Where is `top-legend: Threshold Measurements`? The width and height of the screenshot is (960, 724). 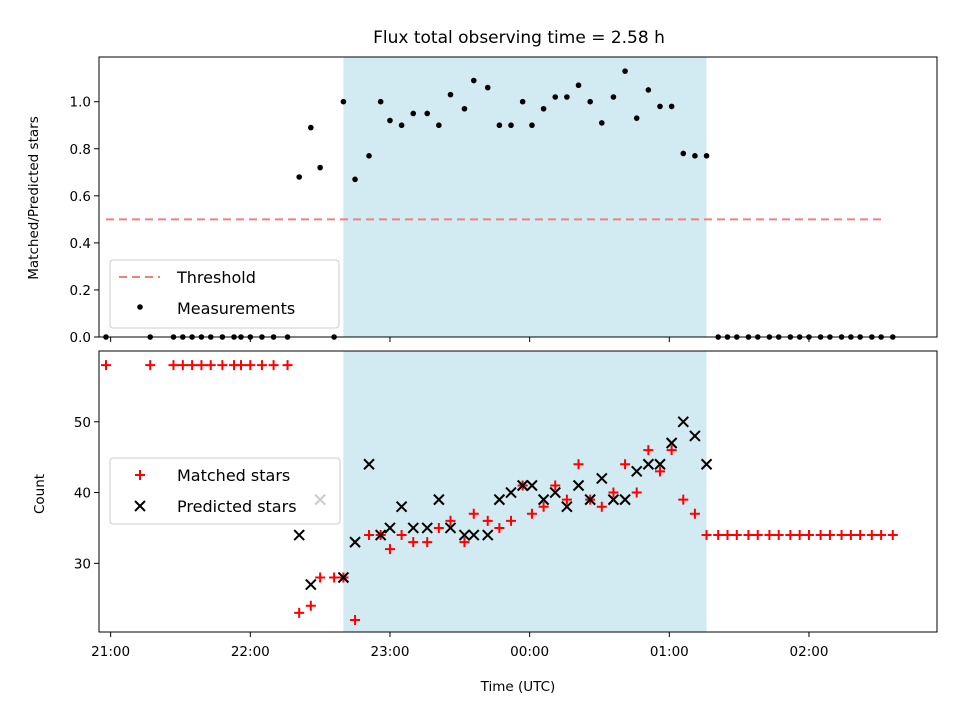
top-legend: Threshold Measurements is located at coordinates (224, 294).